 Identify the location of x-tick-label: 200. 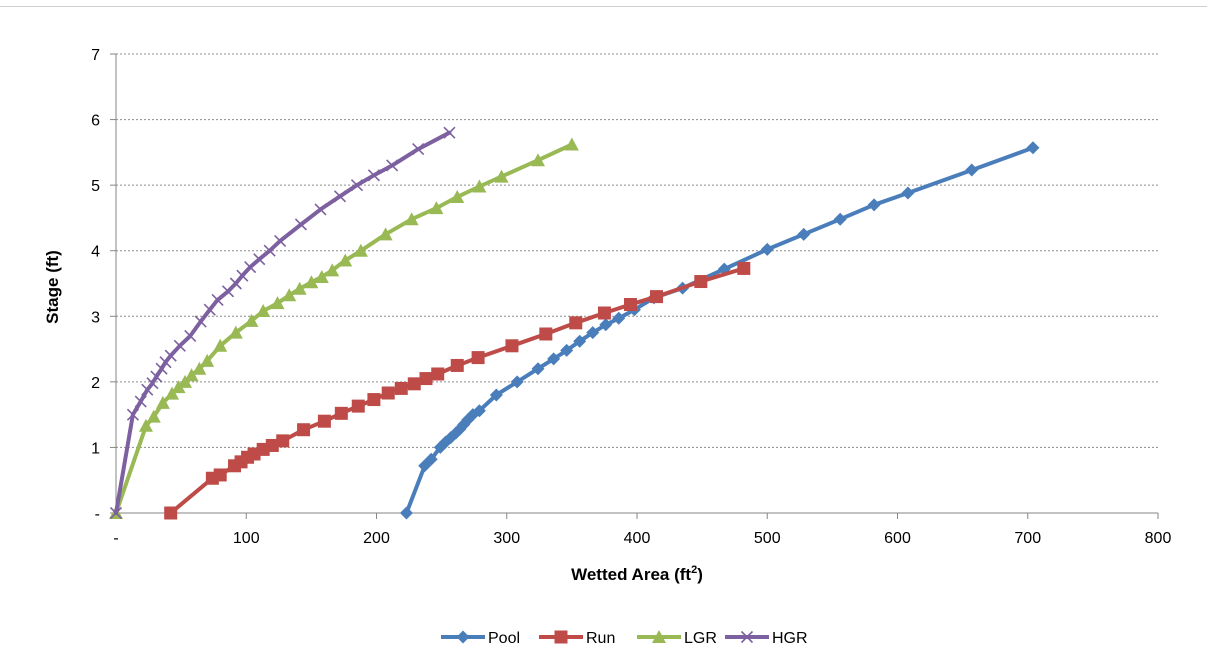
(376, 538).